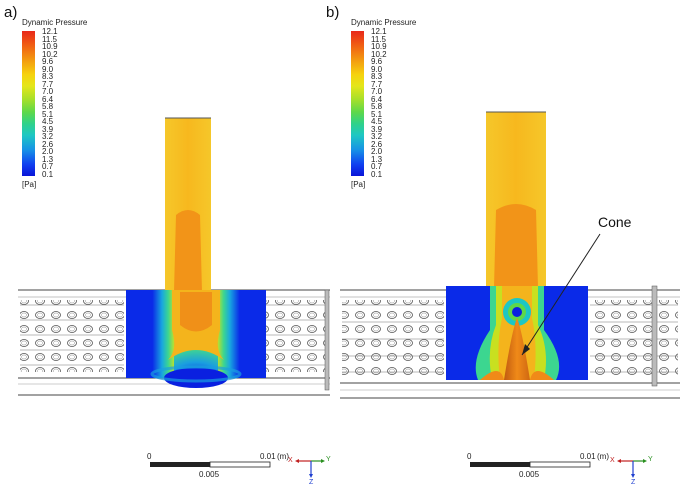 The width and height of the screenshot is (680, 490). I want to click on panel-a-geometry, so click(174, 342).